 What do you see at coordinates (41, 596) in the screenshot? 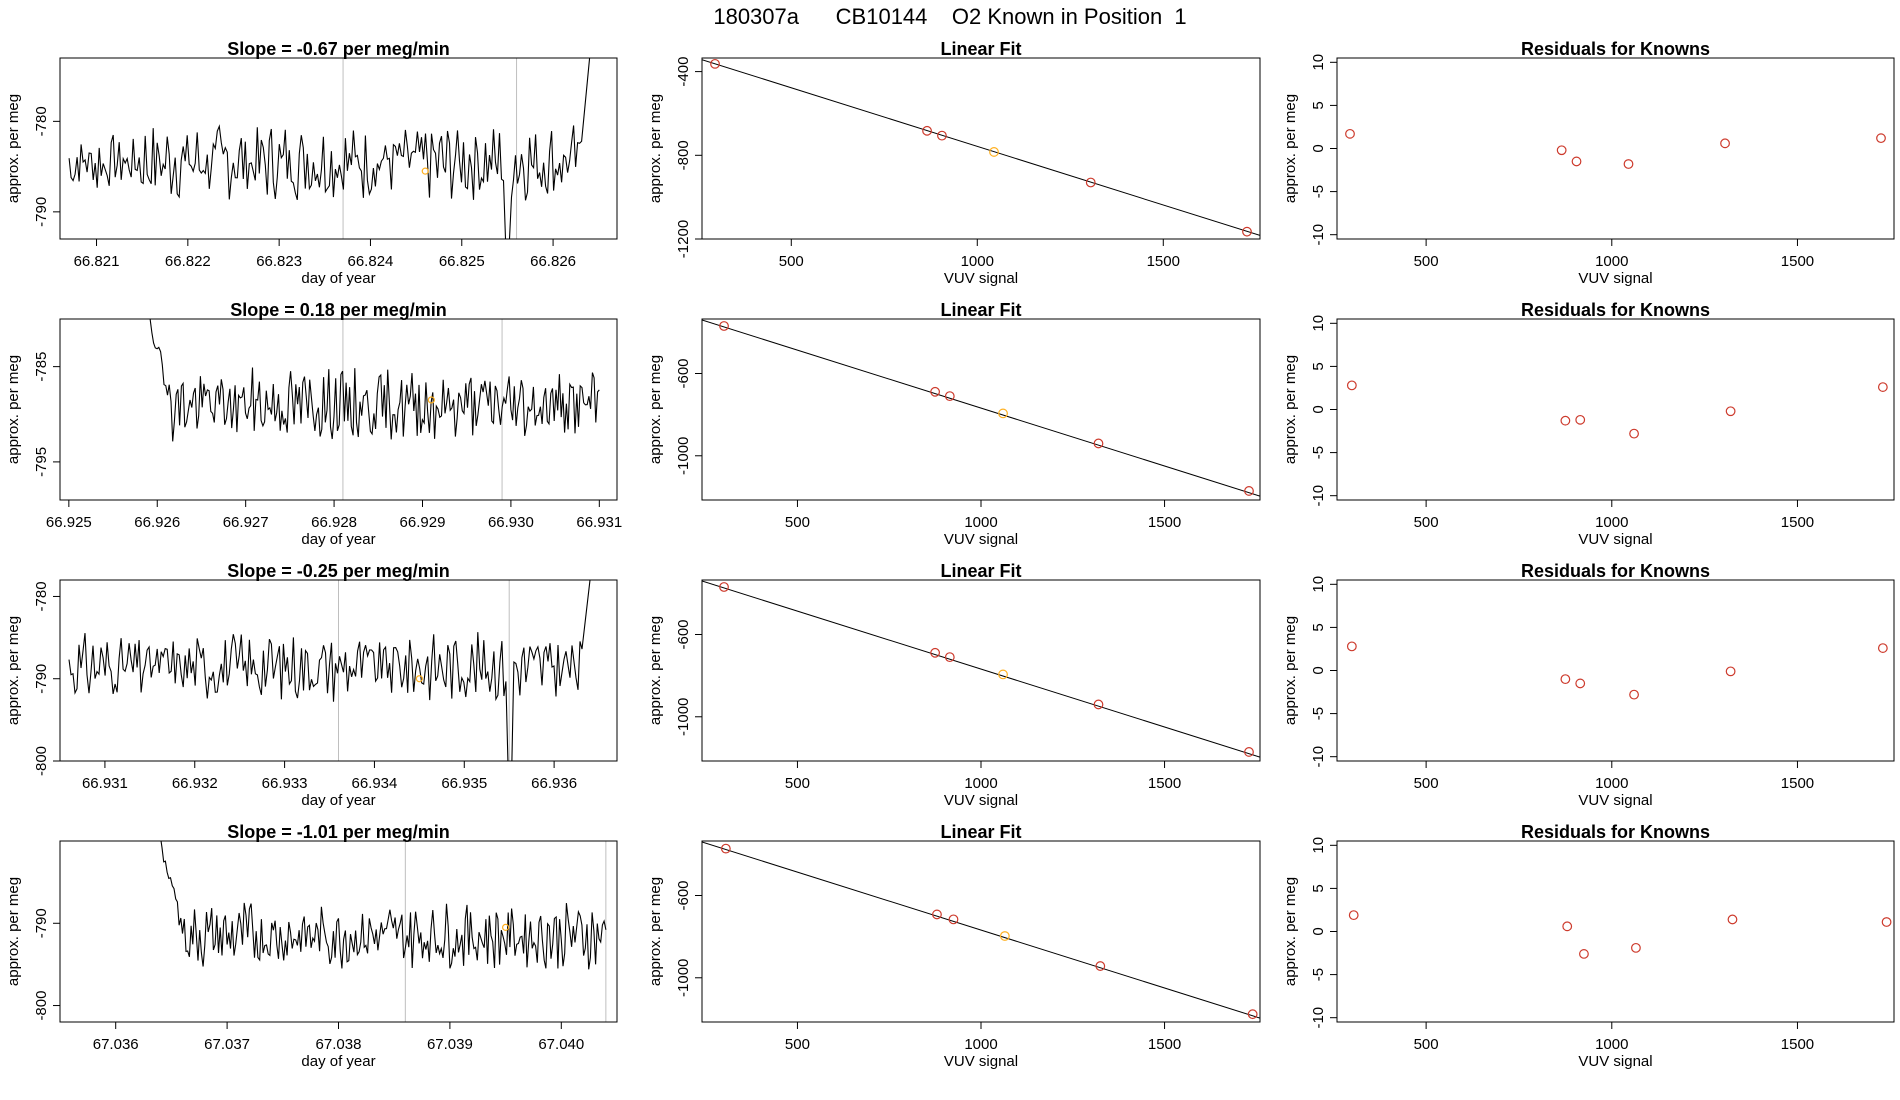
I see `y-tick-label: -780` at bounding box center [41, 596].